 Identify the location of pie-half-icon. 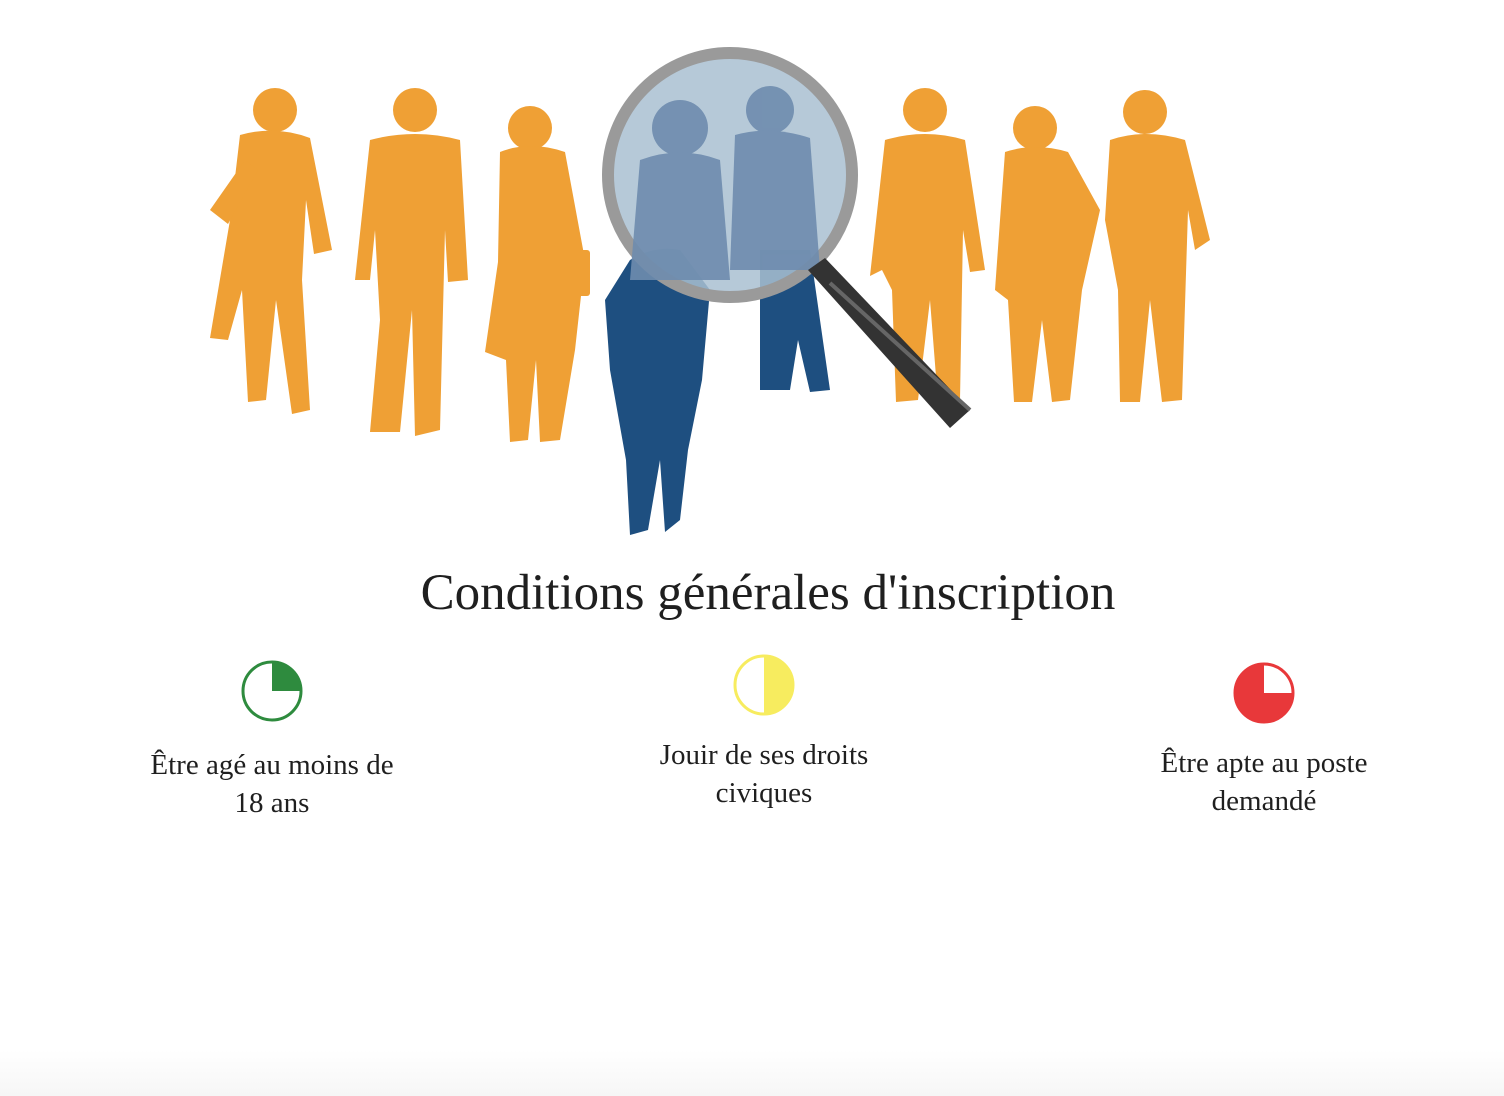
(764, 685).